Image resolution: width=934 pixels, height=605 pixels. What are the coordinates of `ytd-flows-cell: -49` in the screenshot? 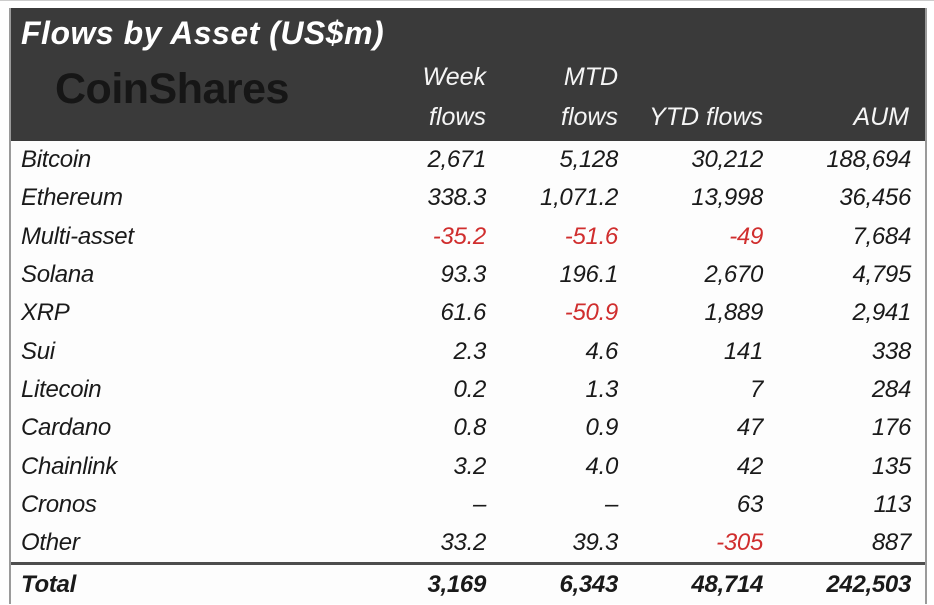 It's located at (746, 236).